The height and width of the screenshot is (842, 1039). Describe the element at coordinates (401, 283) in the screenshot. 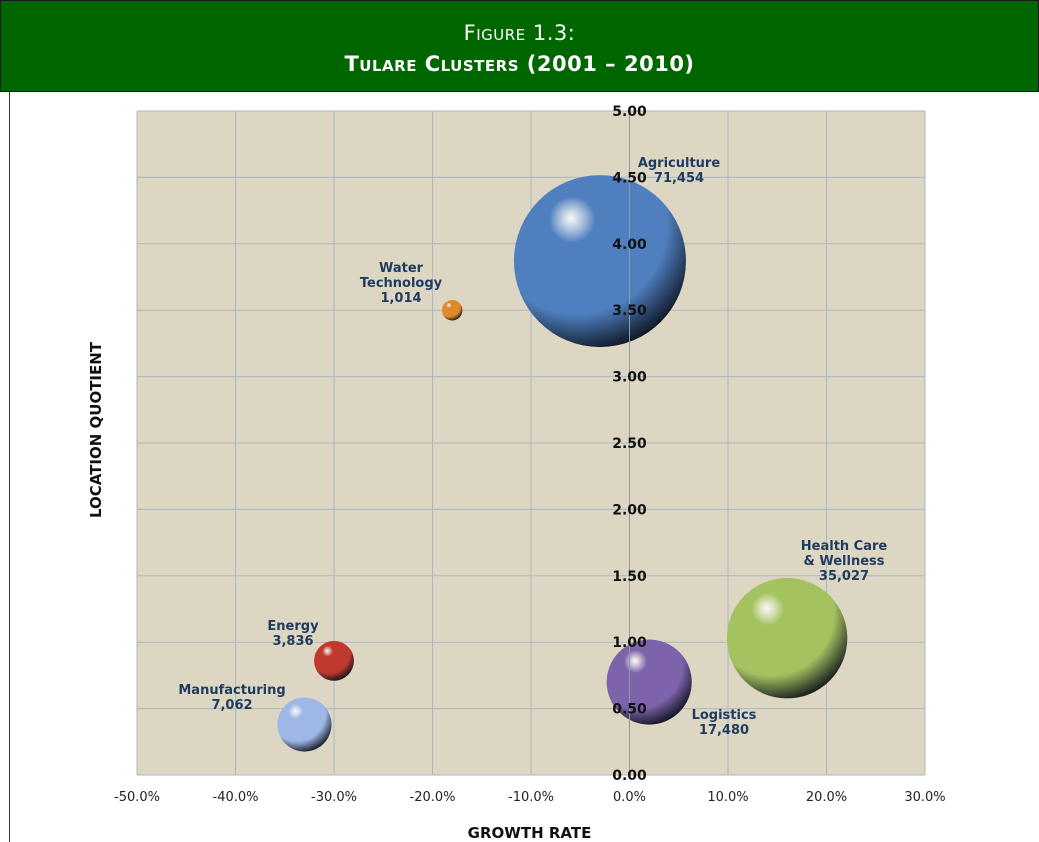

I see `data-label-water-technology: Water Technology 1,014` at that location.